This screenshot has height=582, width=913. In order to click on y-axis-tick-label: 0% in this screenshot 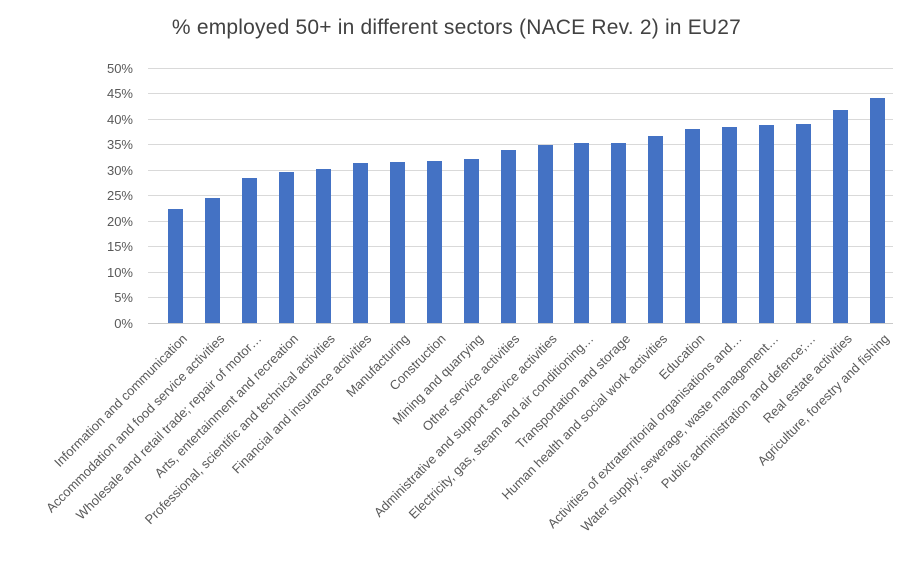, I will do `click(123, 323)`.